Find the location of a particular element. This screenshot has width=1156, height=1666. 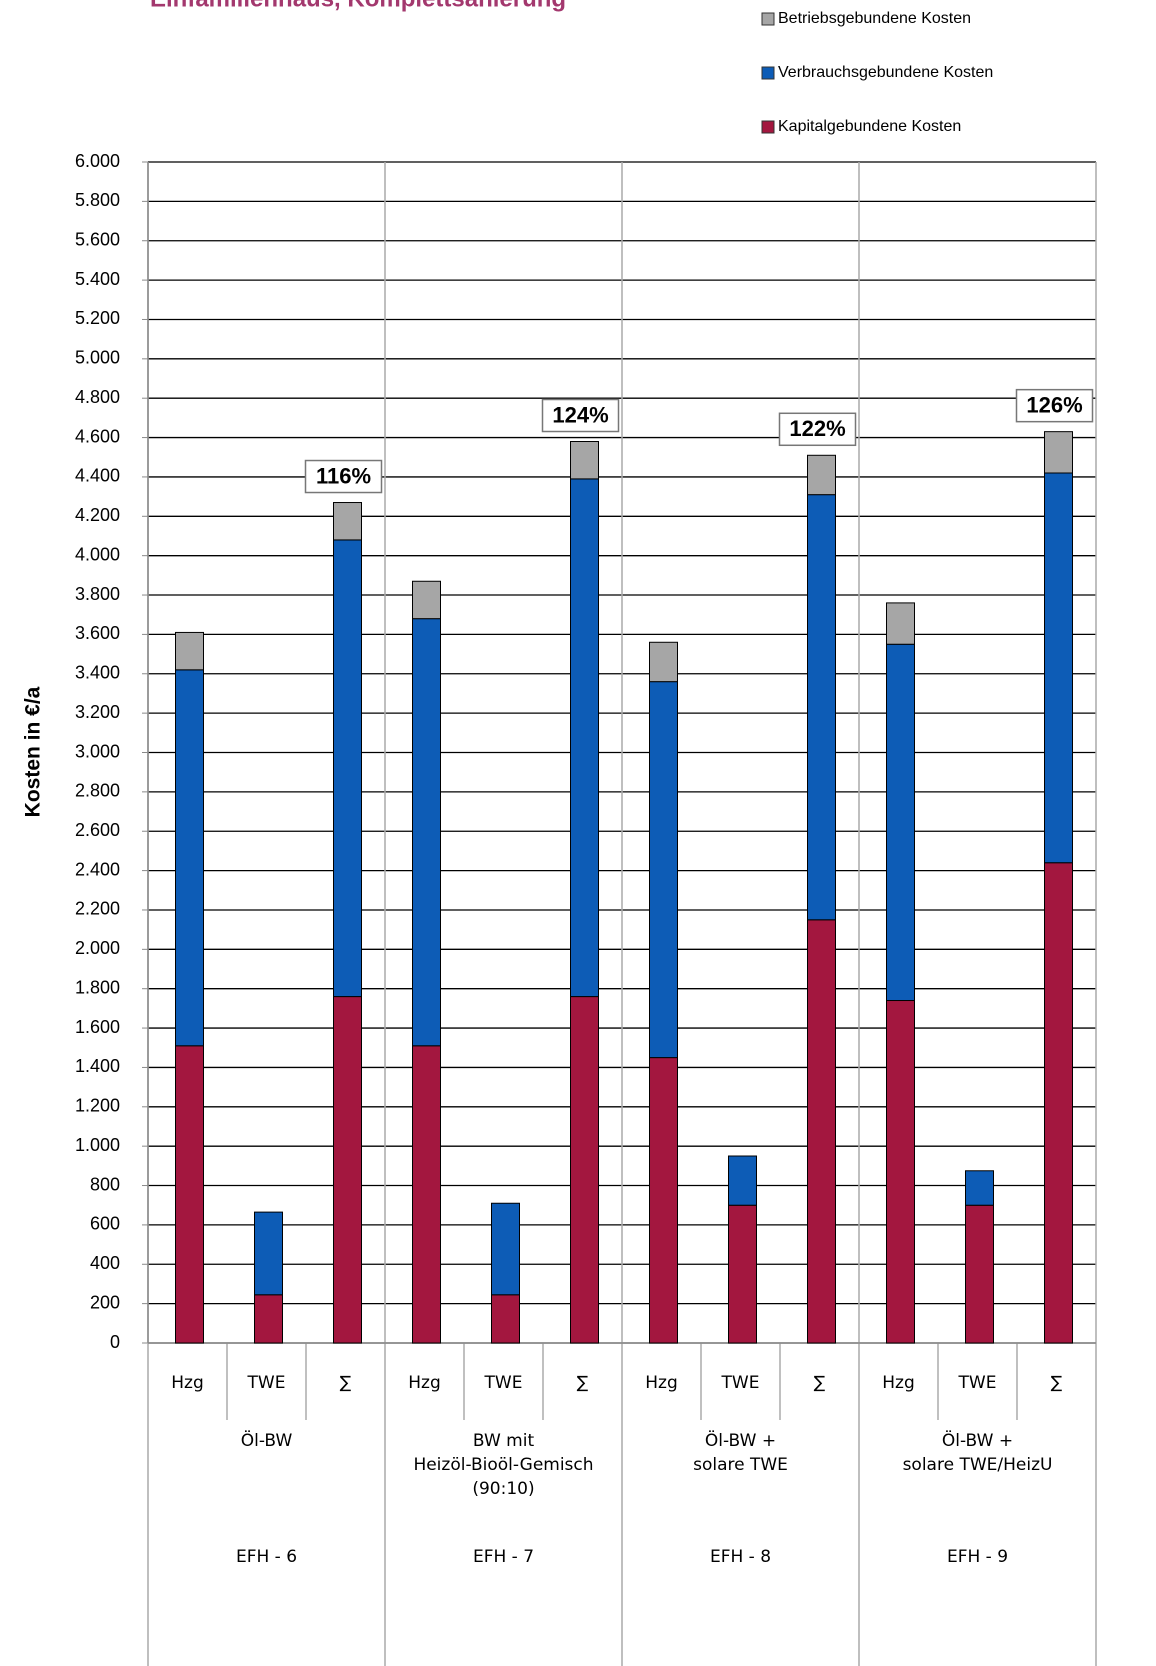

y-tick-label: 5.200 is located at coordinates (97, 318).